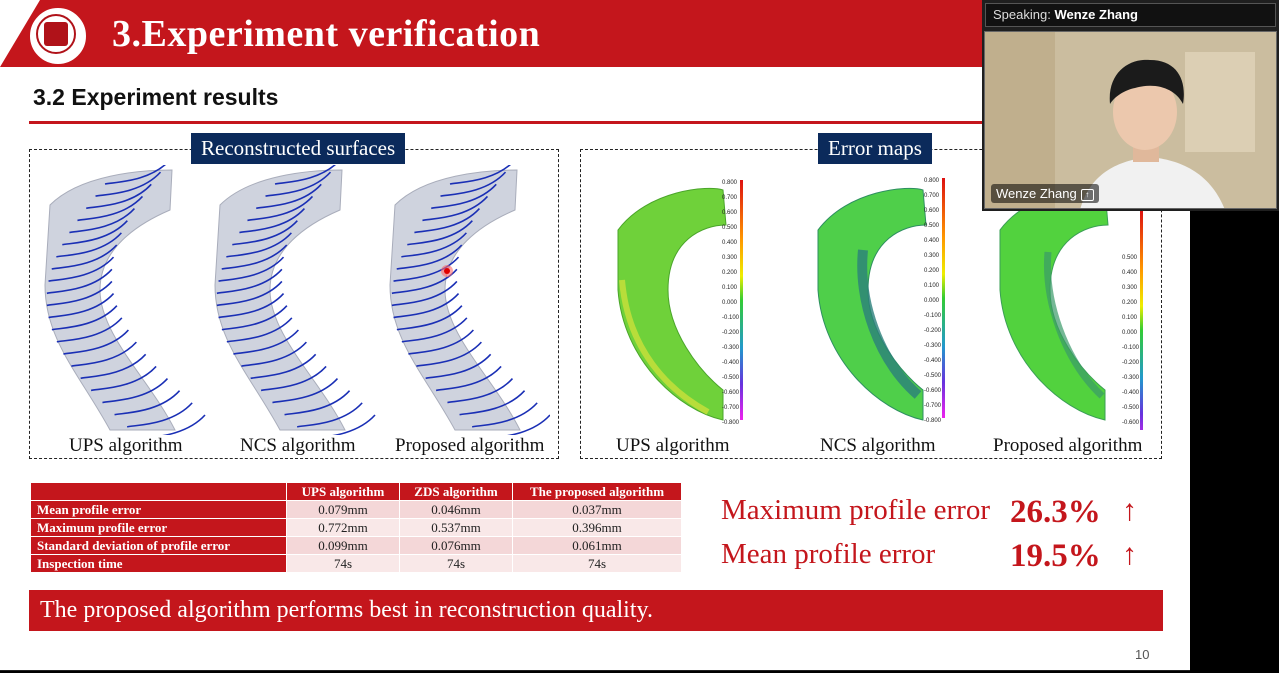 The image size is (1279, 673). What do you see at coordinates (158, 527) in the screenshot?
I see `row-label: Maximum profile error` at bounding box center [158, 527].